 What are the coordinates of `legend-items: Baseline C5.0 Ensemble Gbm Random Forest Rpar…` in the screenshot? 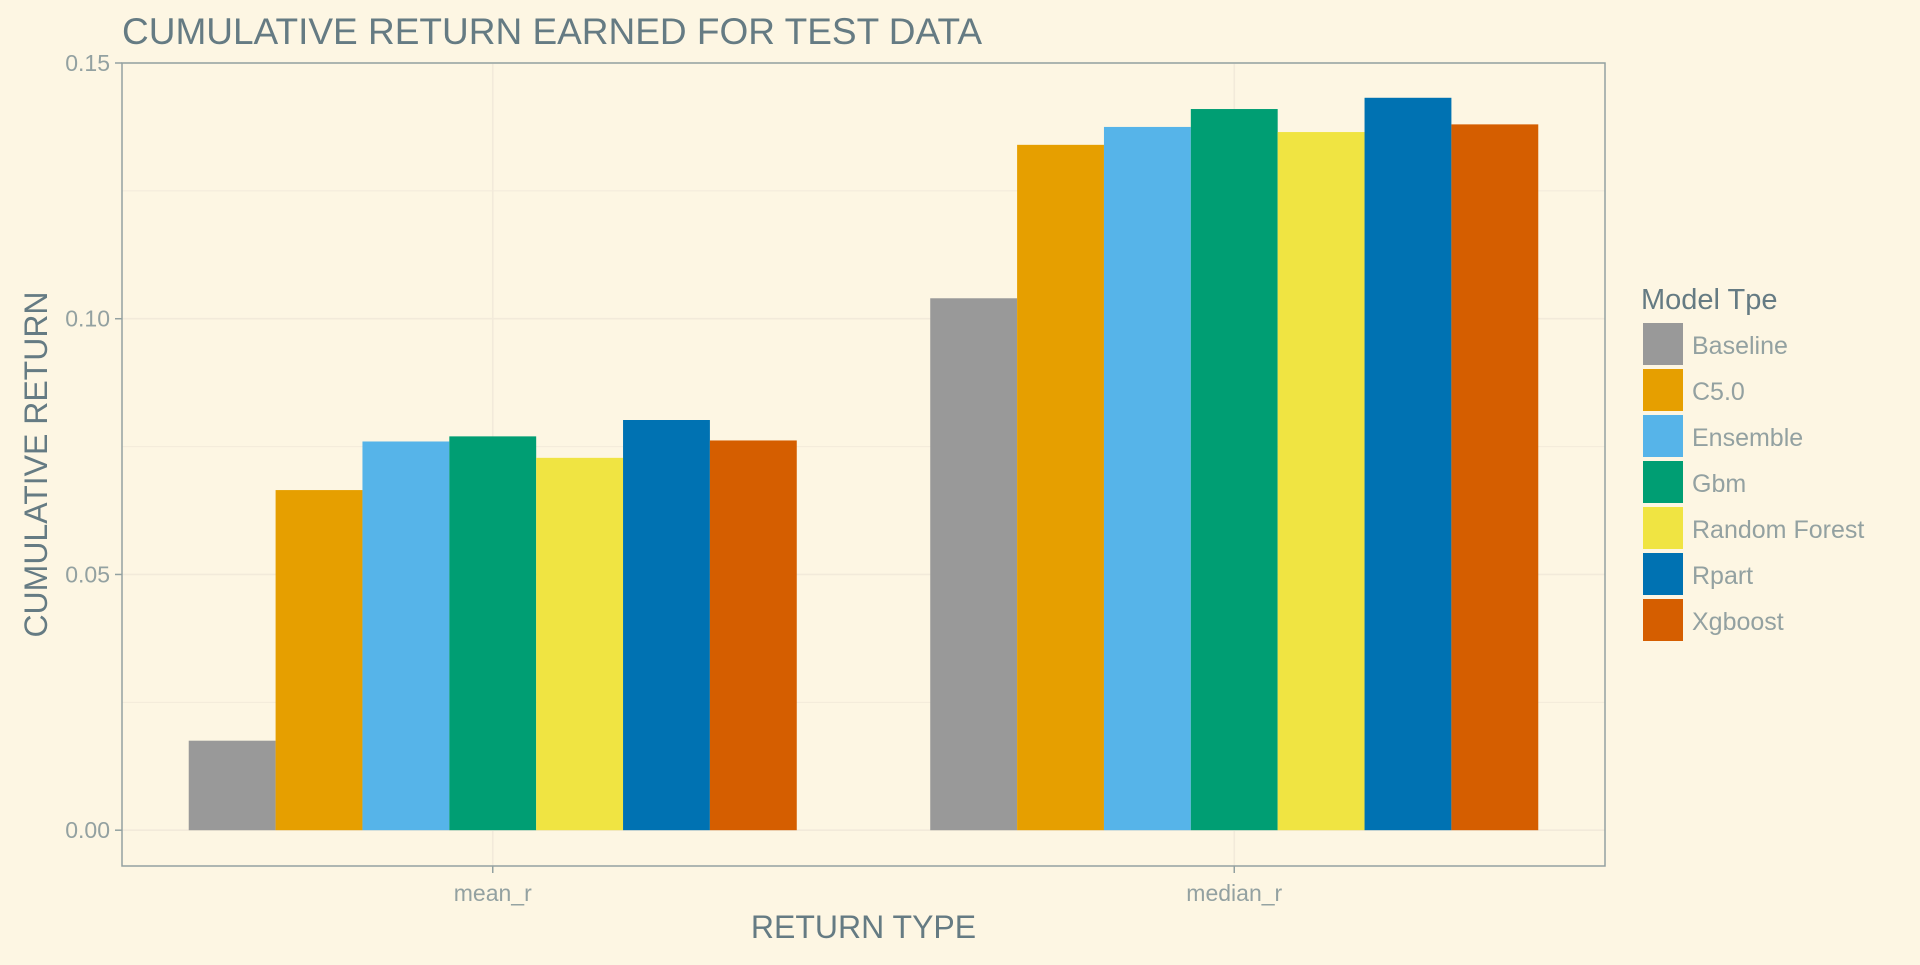 It's located at (1753, 482).